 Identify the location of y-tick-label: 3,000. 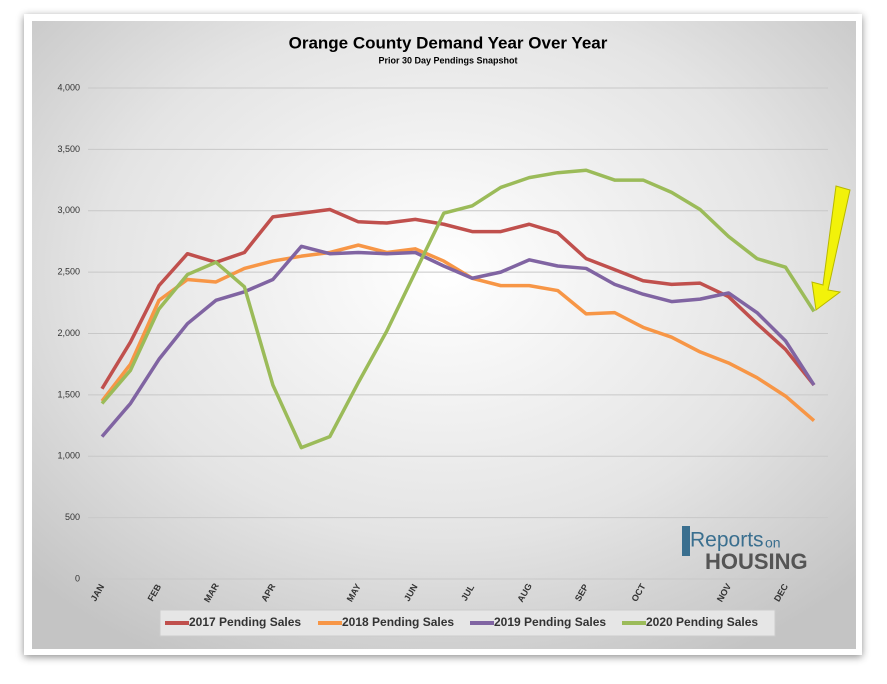
(68, 210).